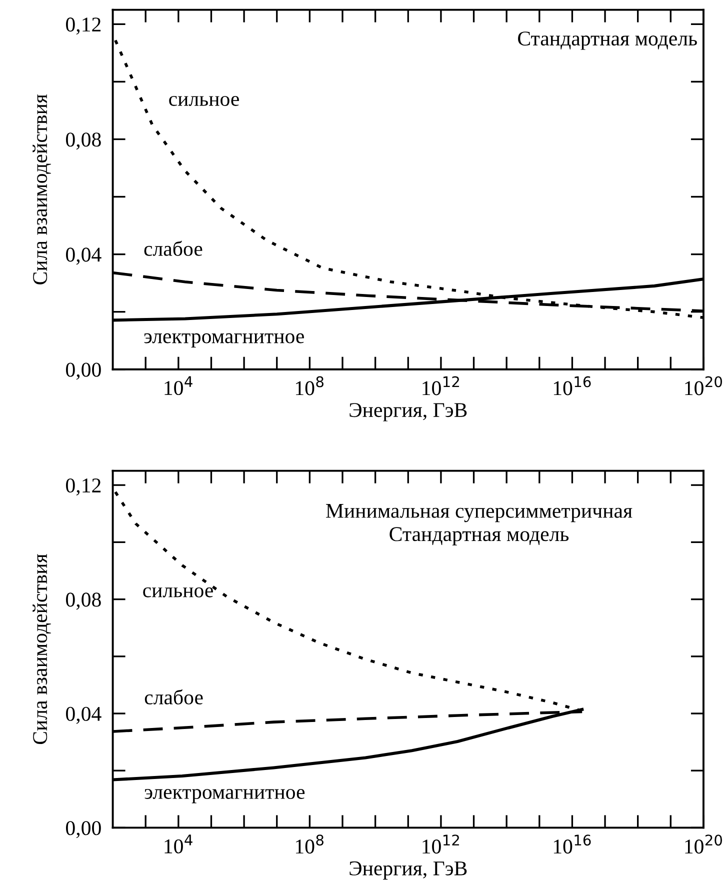 The height and width of the screenshot is (890, 723). What do you see at coordinates (479, 525) in the screenshot?
I see `text: Минимальная суперсимметричная Стандартная модель` at bounding box center [479, 525].